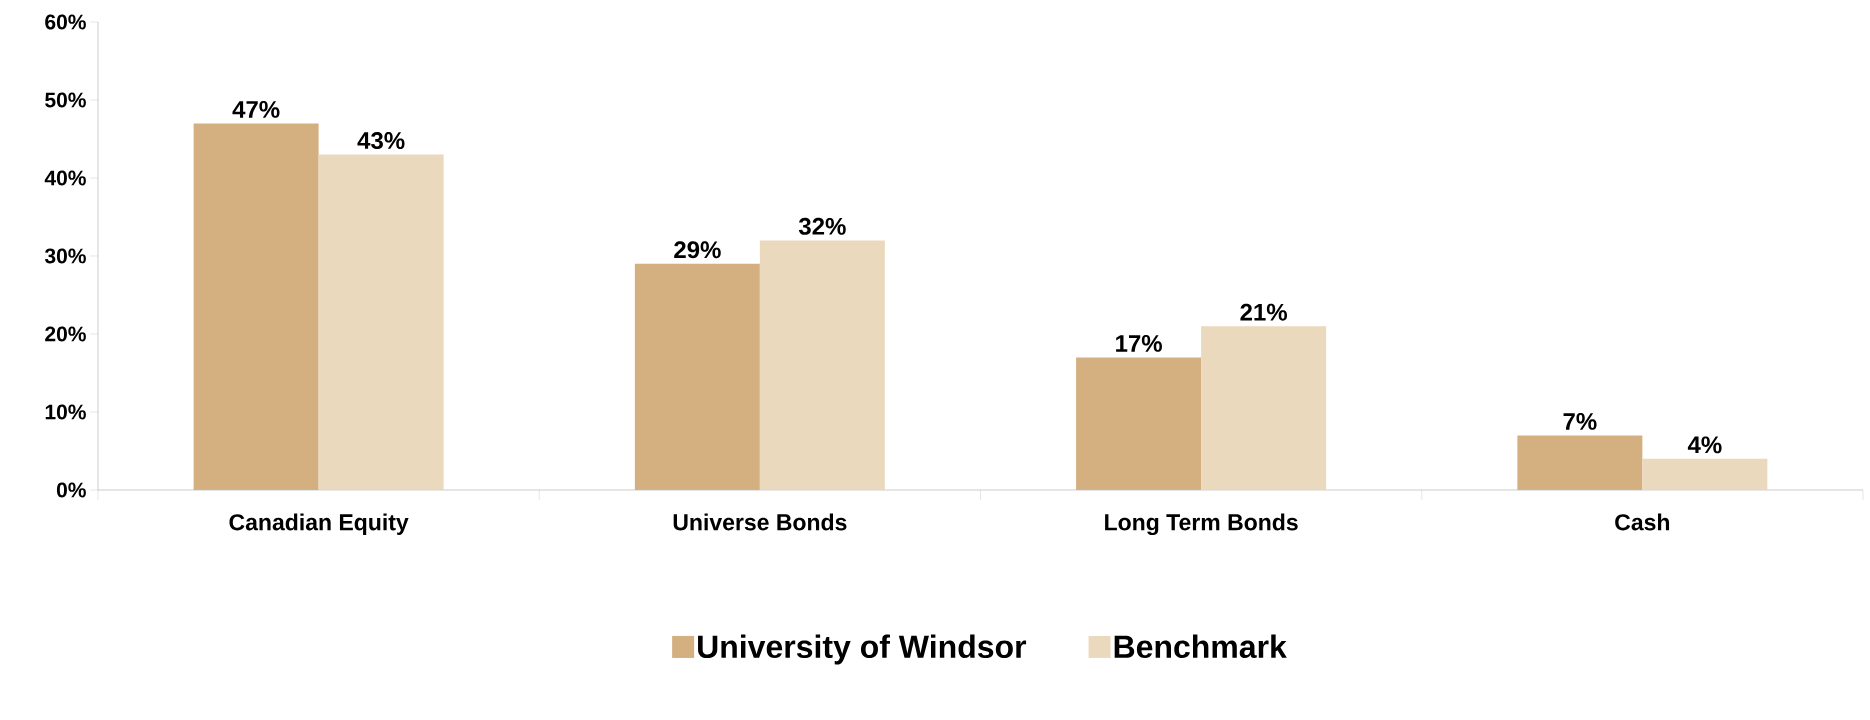  What do you see at coordinates (697, 250) in the screenshot?
I see `data-label: 29%` at bounding box center [697, 250].